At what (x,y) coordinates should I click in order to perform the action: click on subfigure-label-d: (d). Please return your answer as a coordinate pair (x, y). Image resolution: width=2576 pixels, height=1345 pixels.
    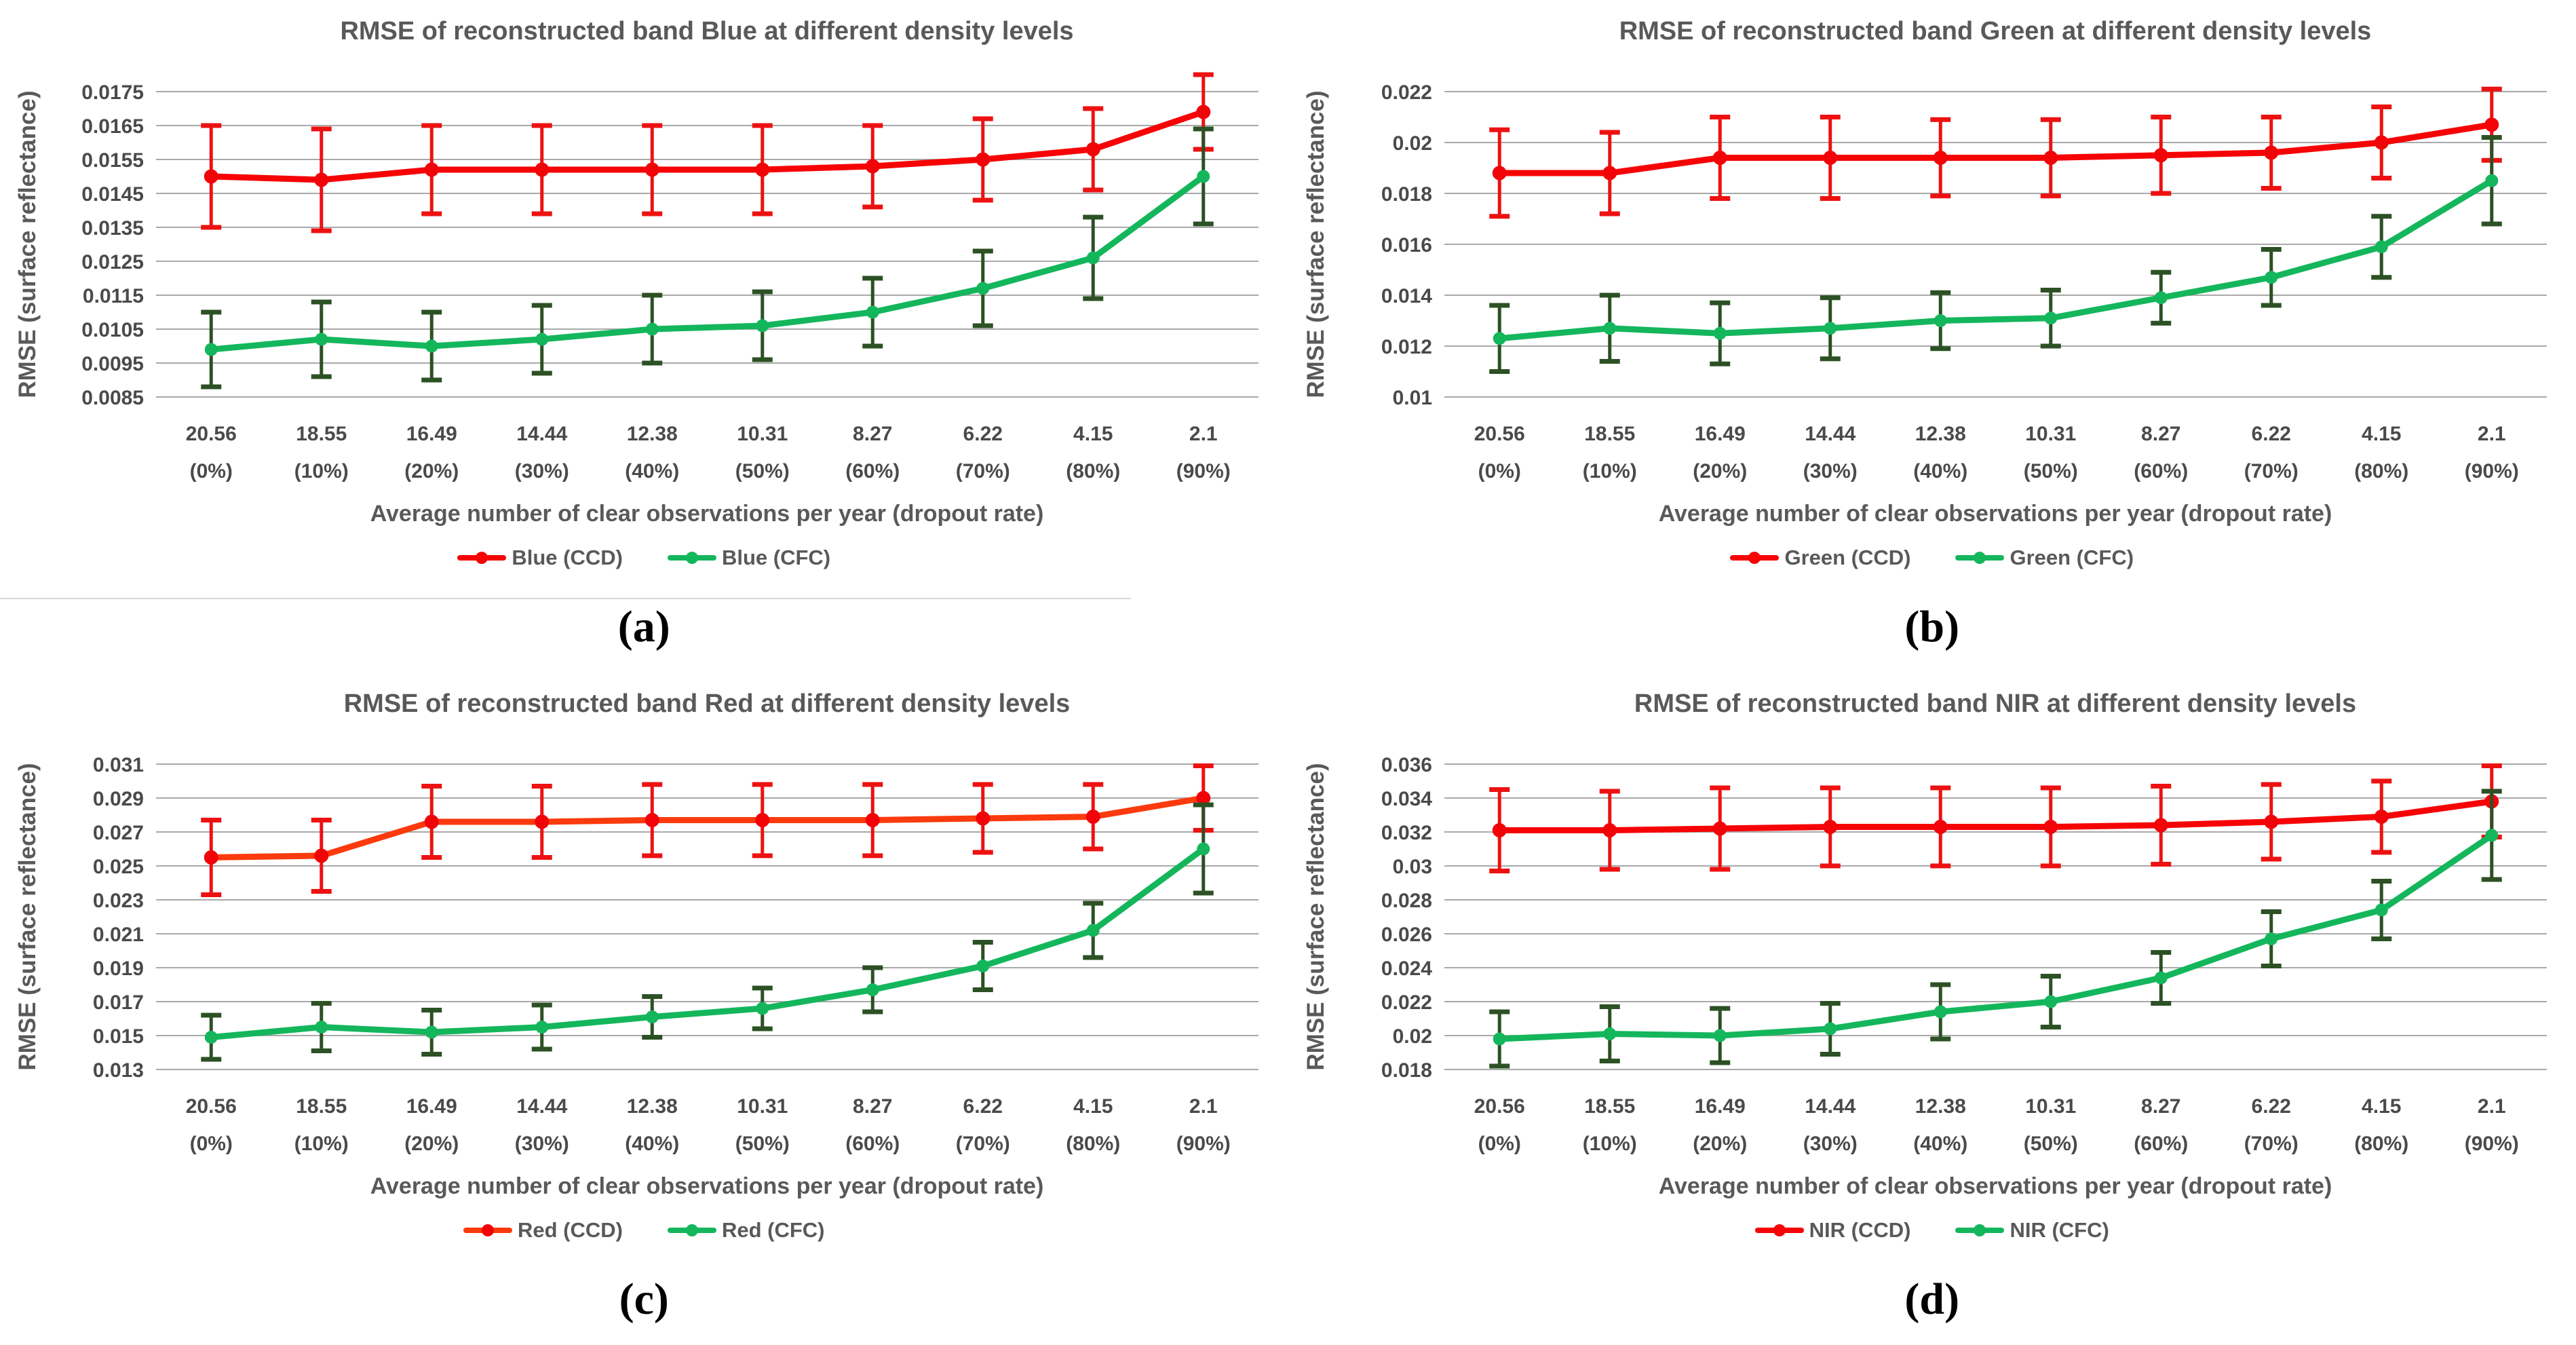
    Looking at the image, I should click on (1932, 1299).